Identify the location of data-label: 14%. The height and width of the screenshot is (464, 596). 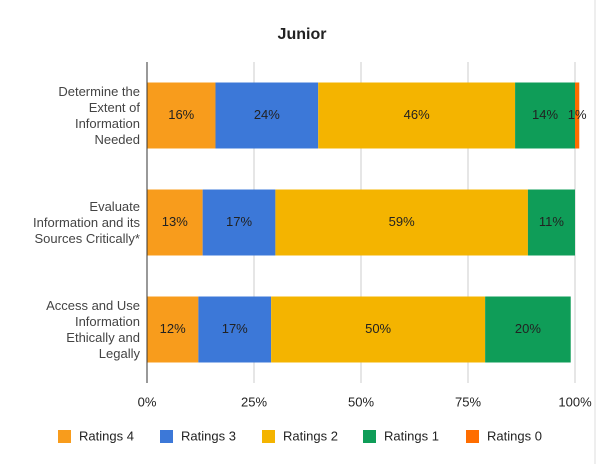
(545, 114).